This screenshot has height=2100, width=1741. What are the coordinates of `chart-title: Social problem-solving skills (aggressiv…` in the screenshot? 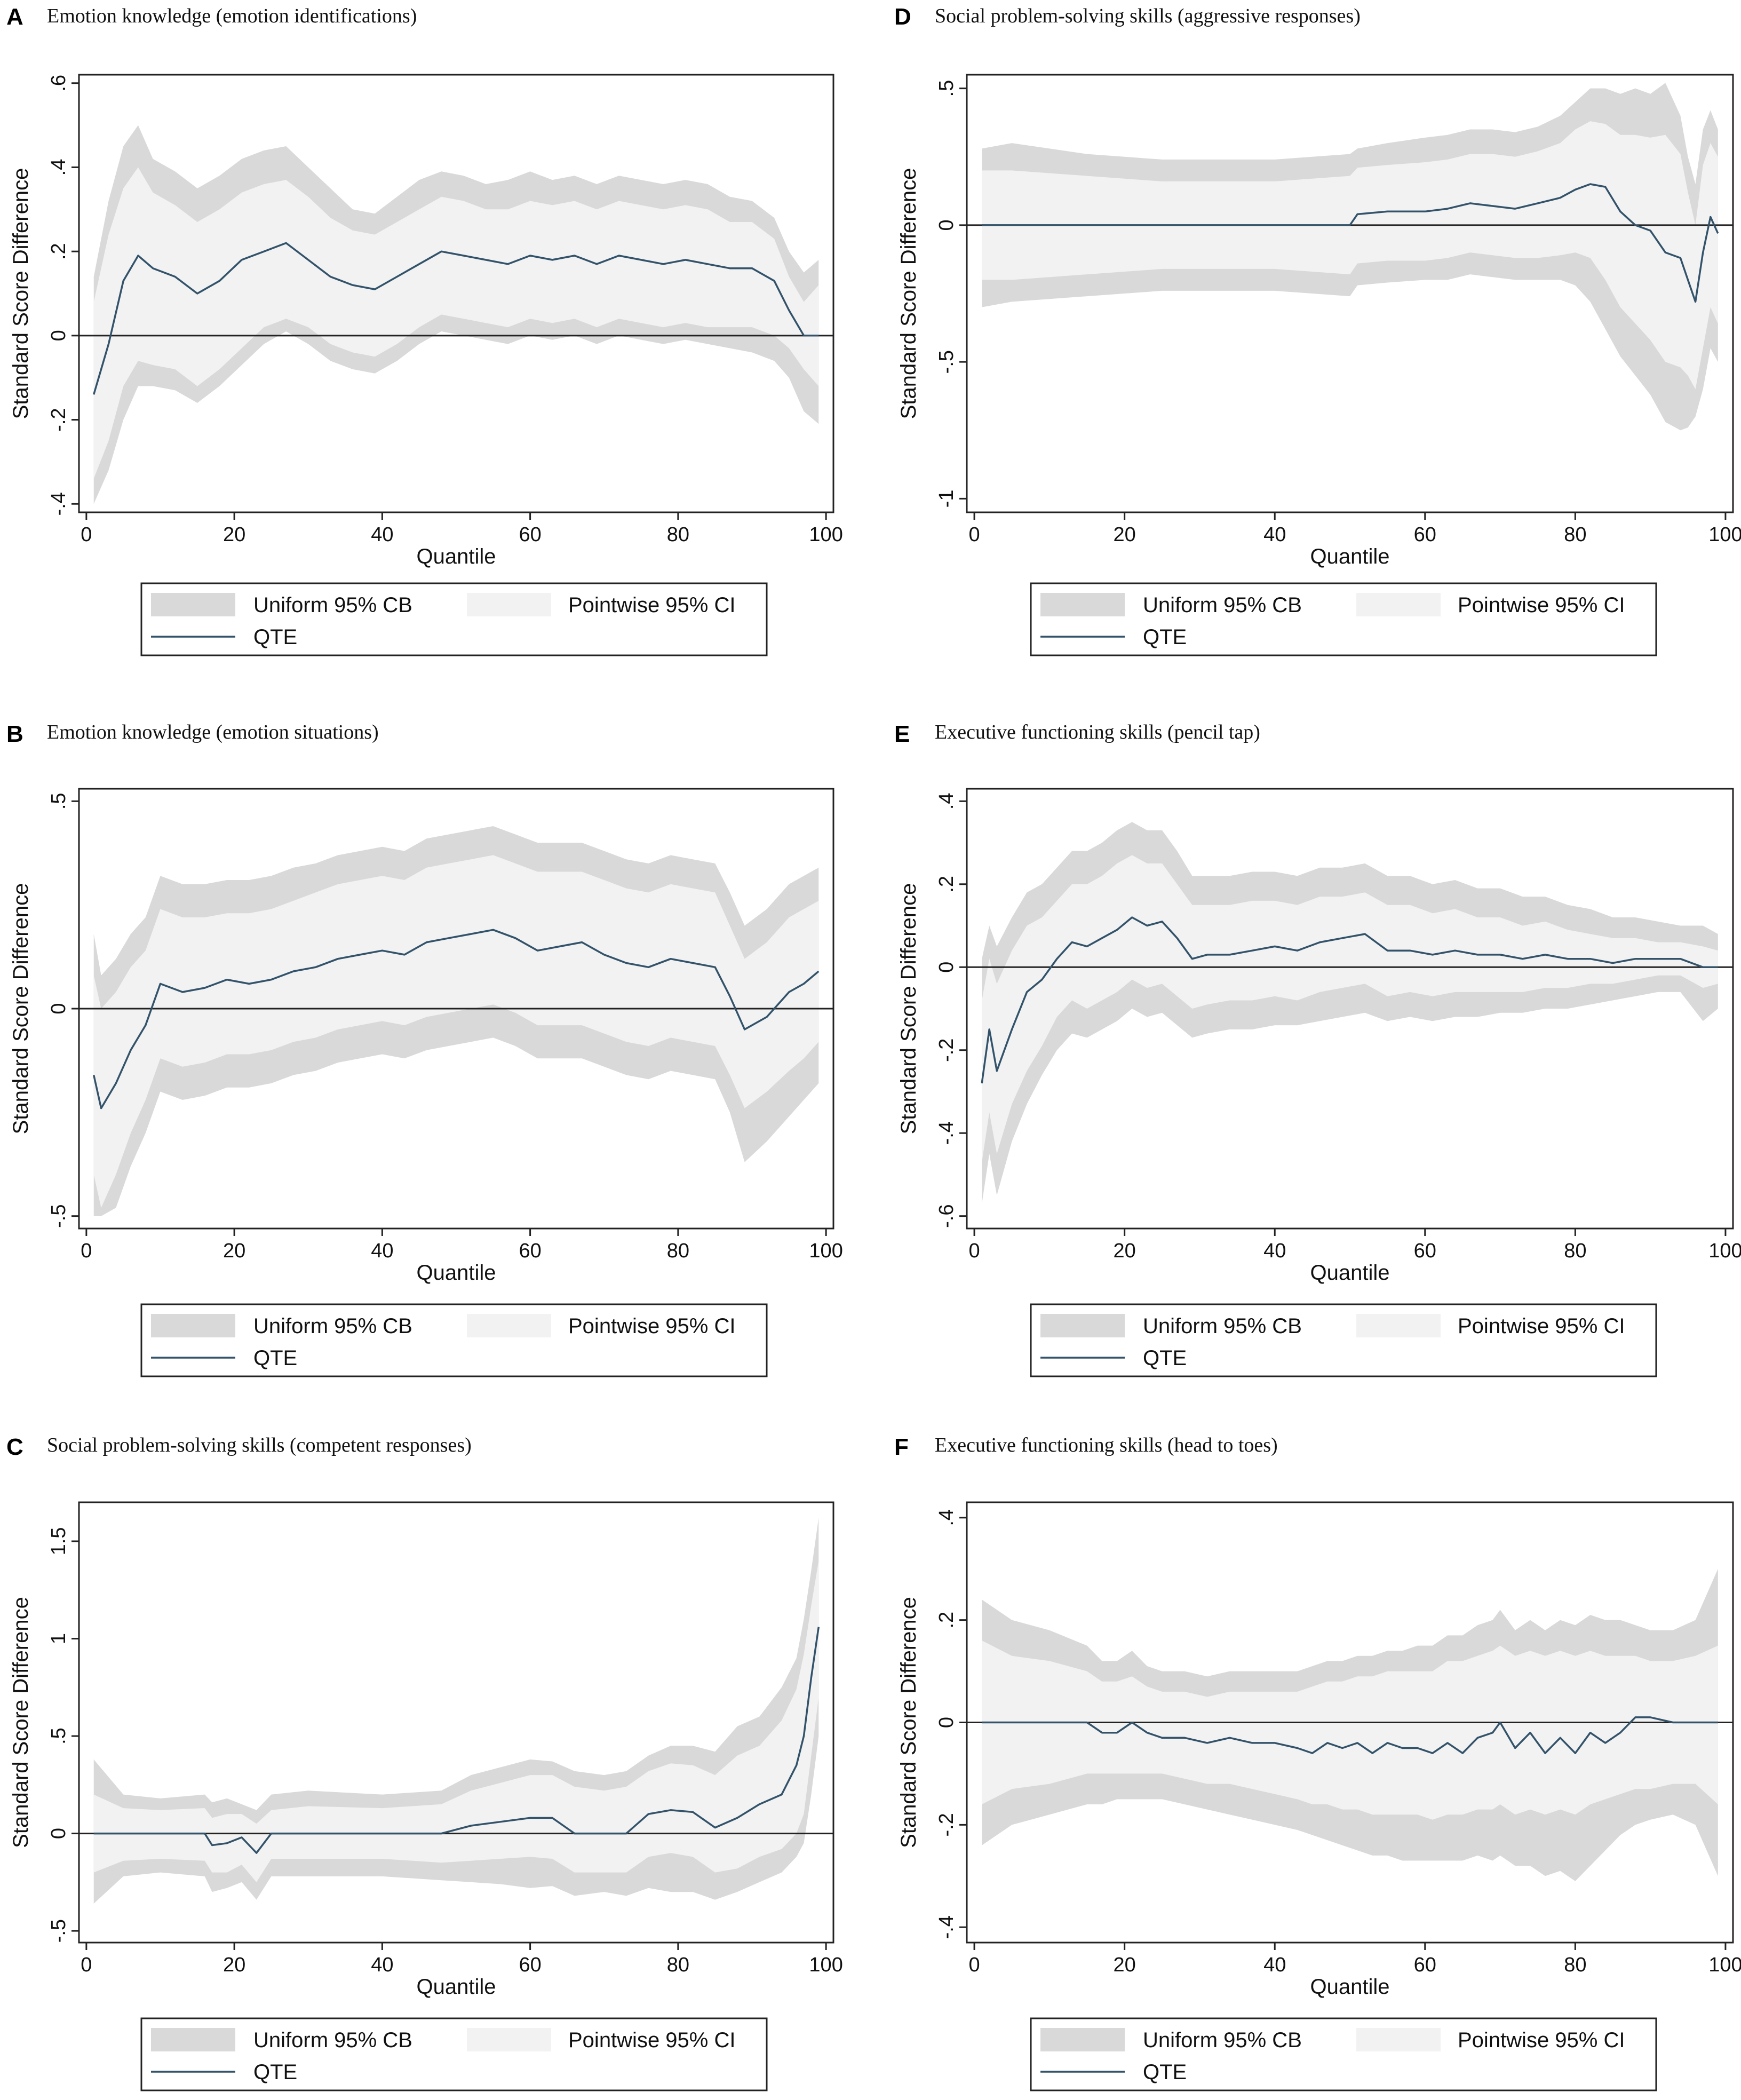 It's located at (1148, 16).